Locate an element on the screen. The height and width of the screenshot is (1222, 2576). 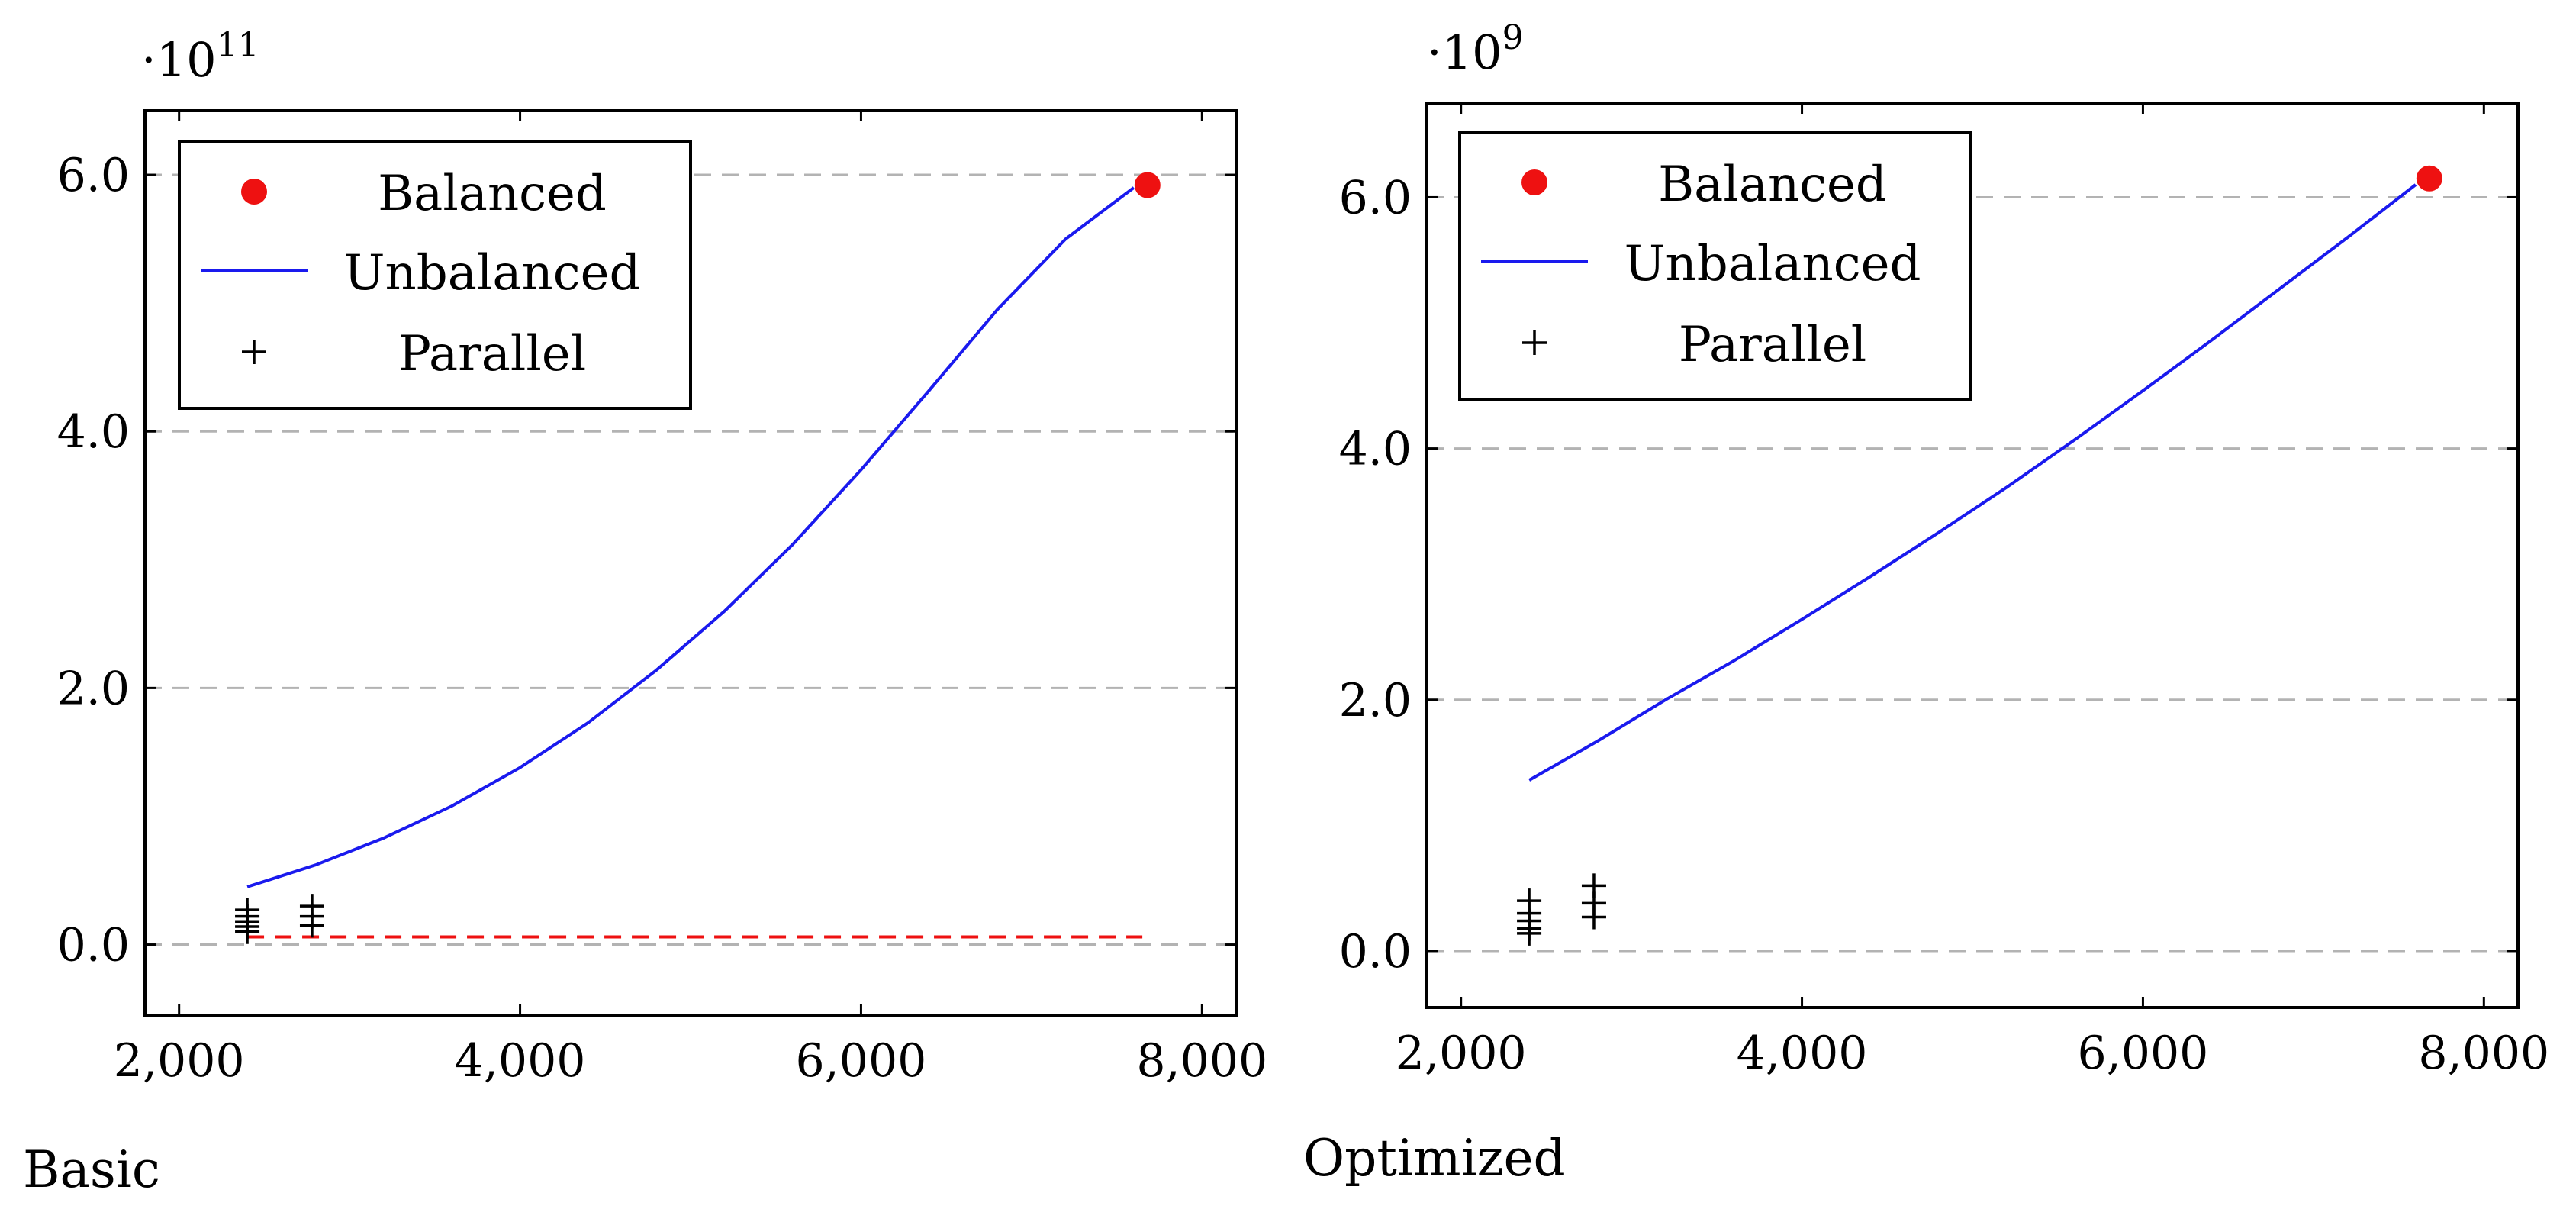
axis-multiplier-exponent: 9 is located at coordinates (1513, 37).